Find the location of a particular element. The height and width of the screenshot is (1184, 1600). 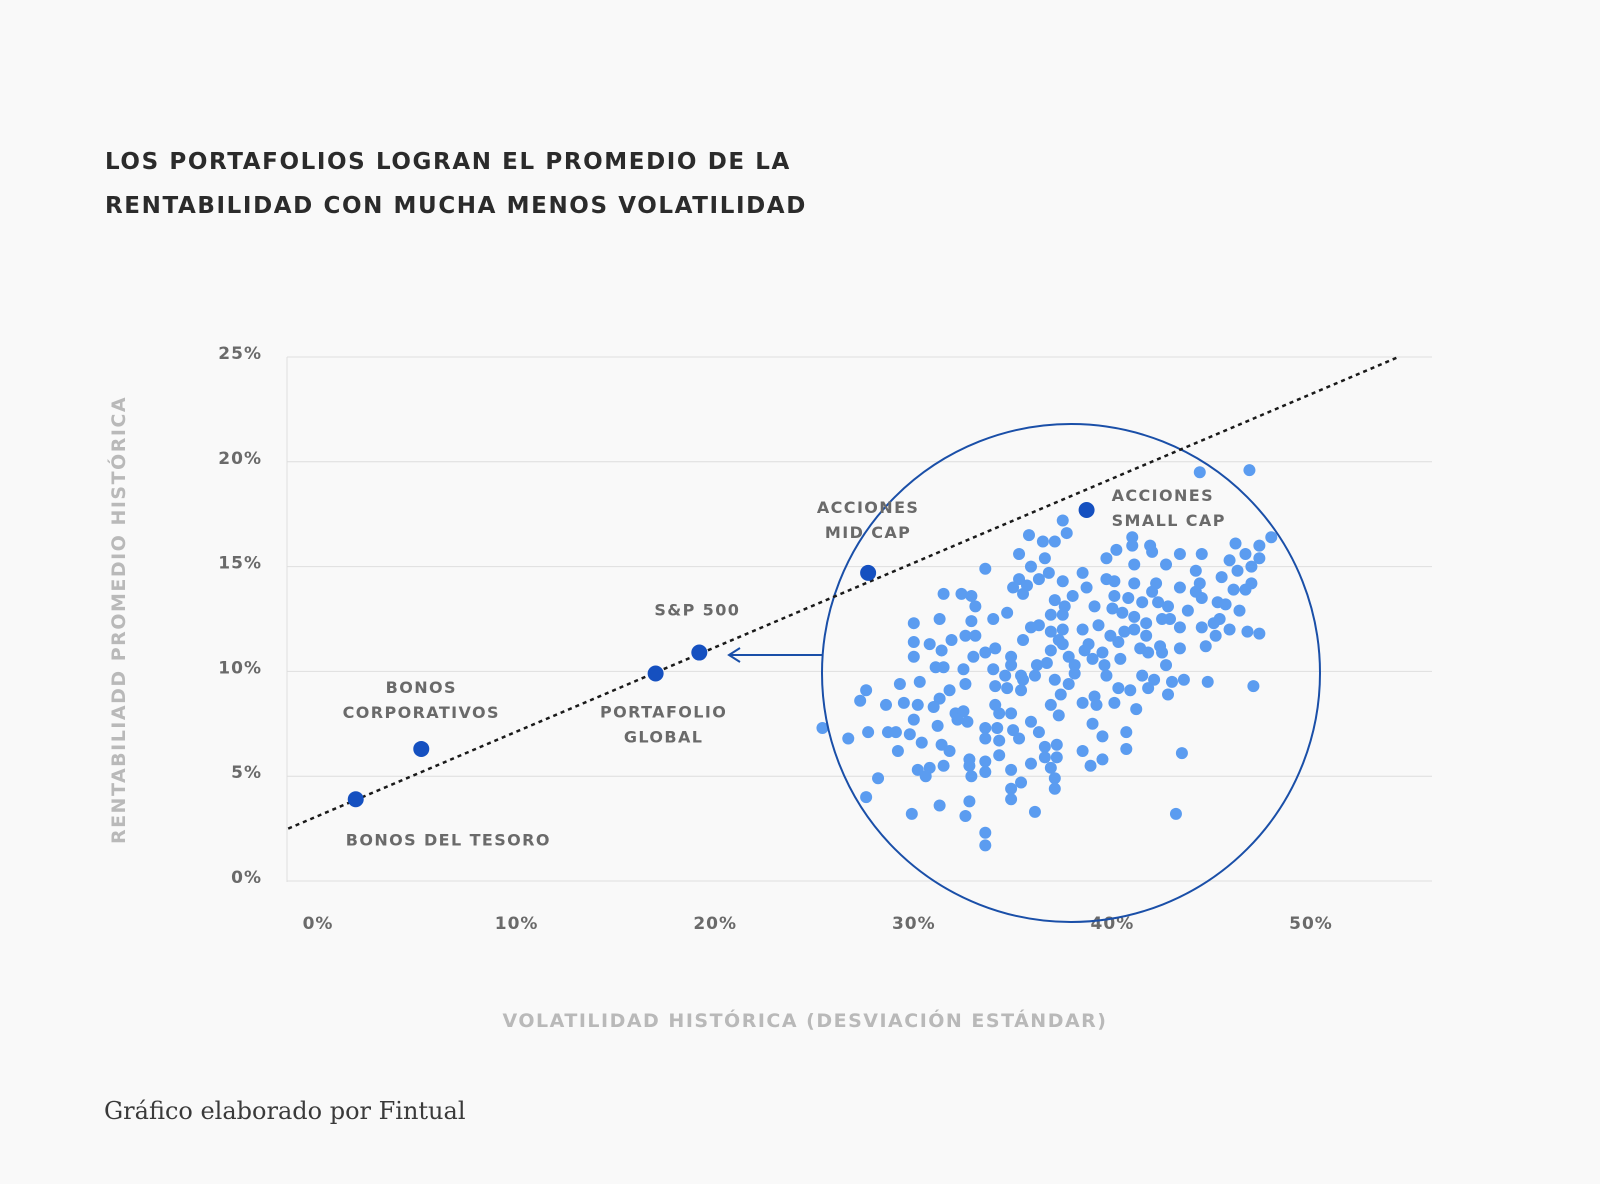

x-tick-label: 0% is located at coordinates (318, 924).